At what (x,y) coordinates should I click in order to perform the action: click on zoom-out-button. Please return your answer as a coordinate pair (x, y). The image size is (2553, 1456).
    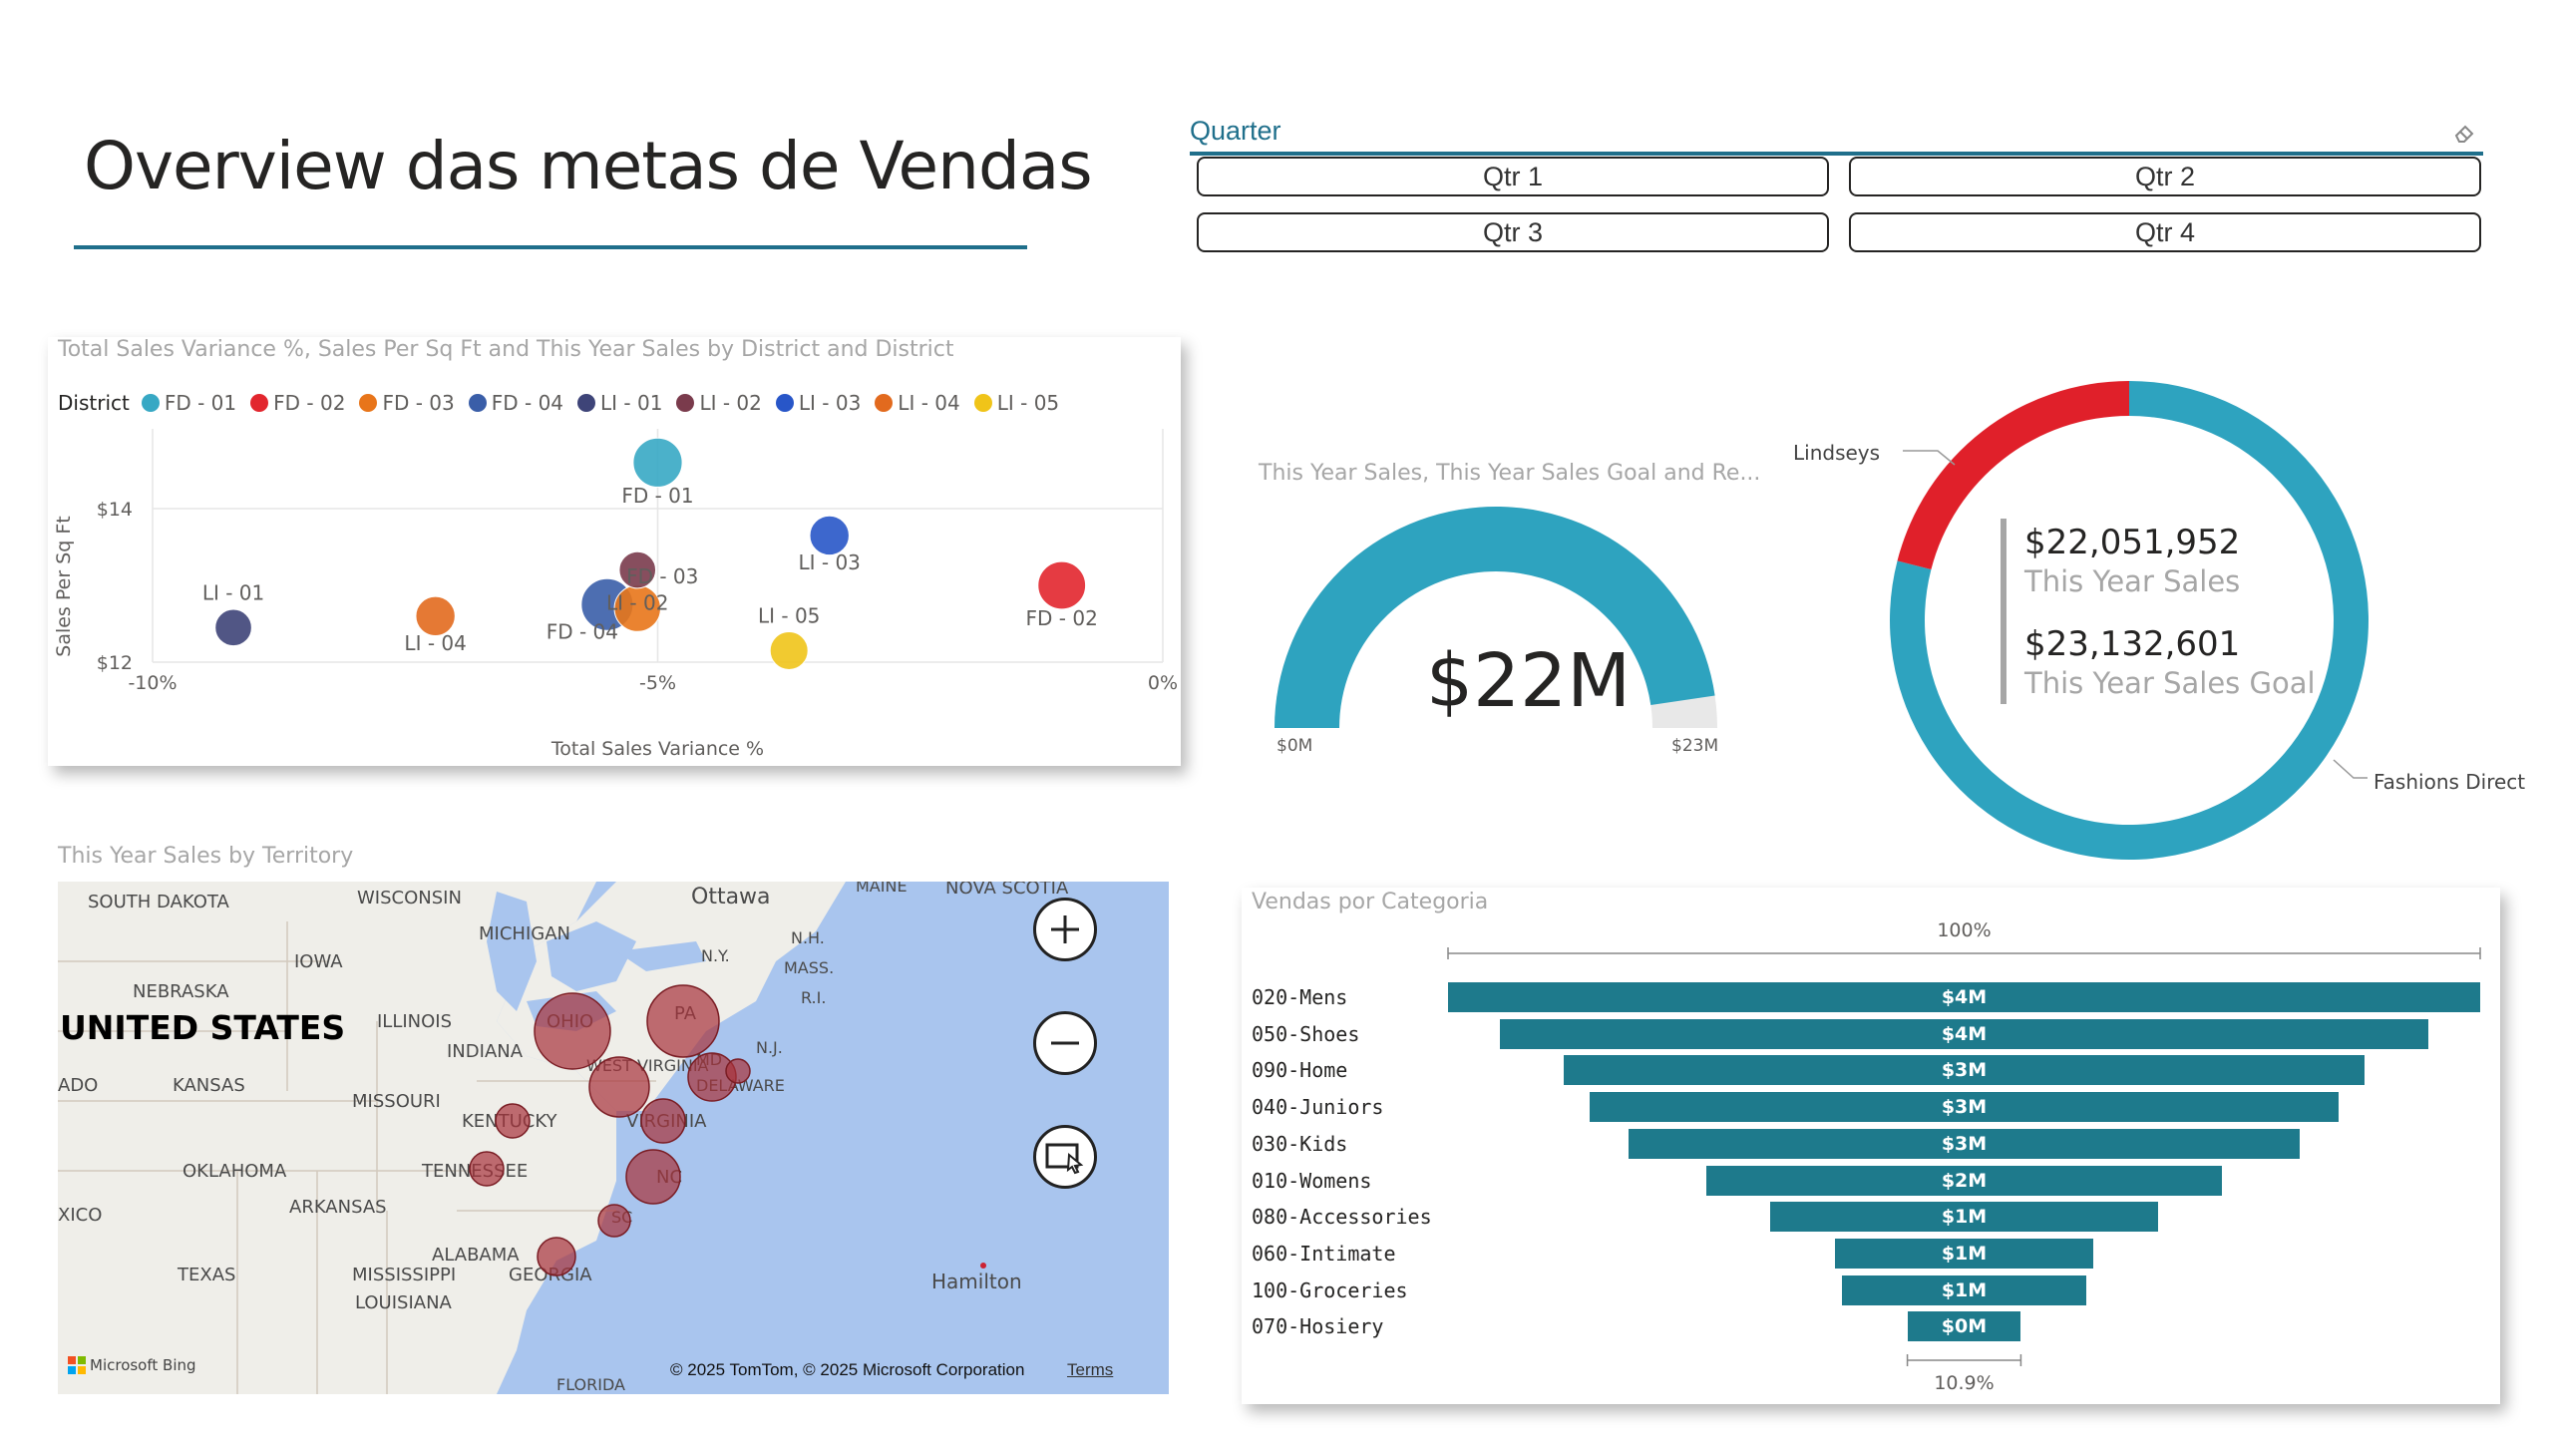
    Looking at the image, I should click on (1065, 1043).